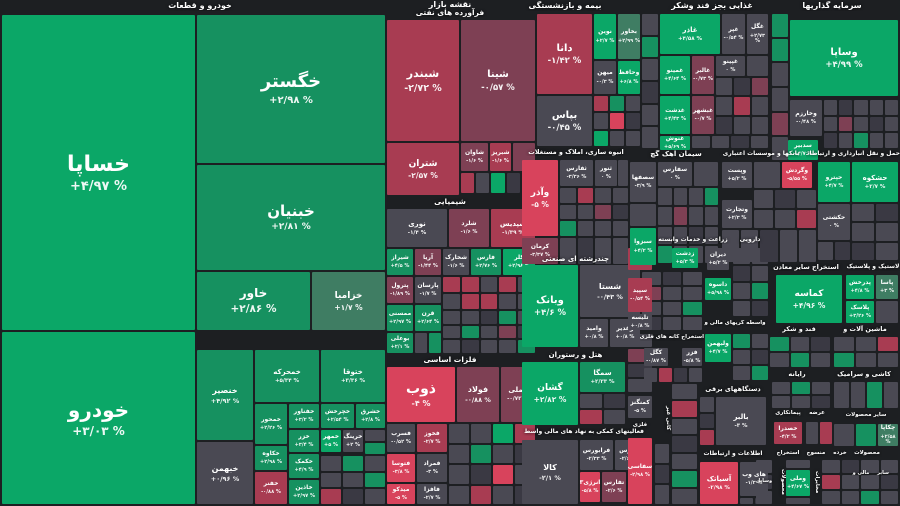  I want to click on stock-tile-حشکوه: حشکوه +۲/۷ %, so click(875, 182).